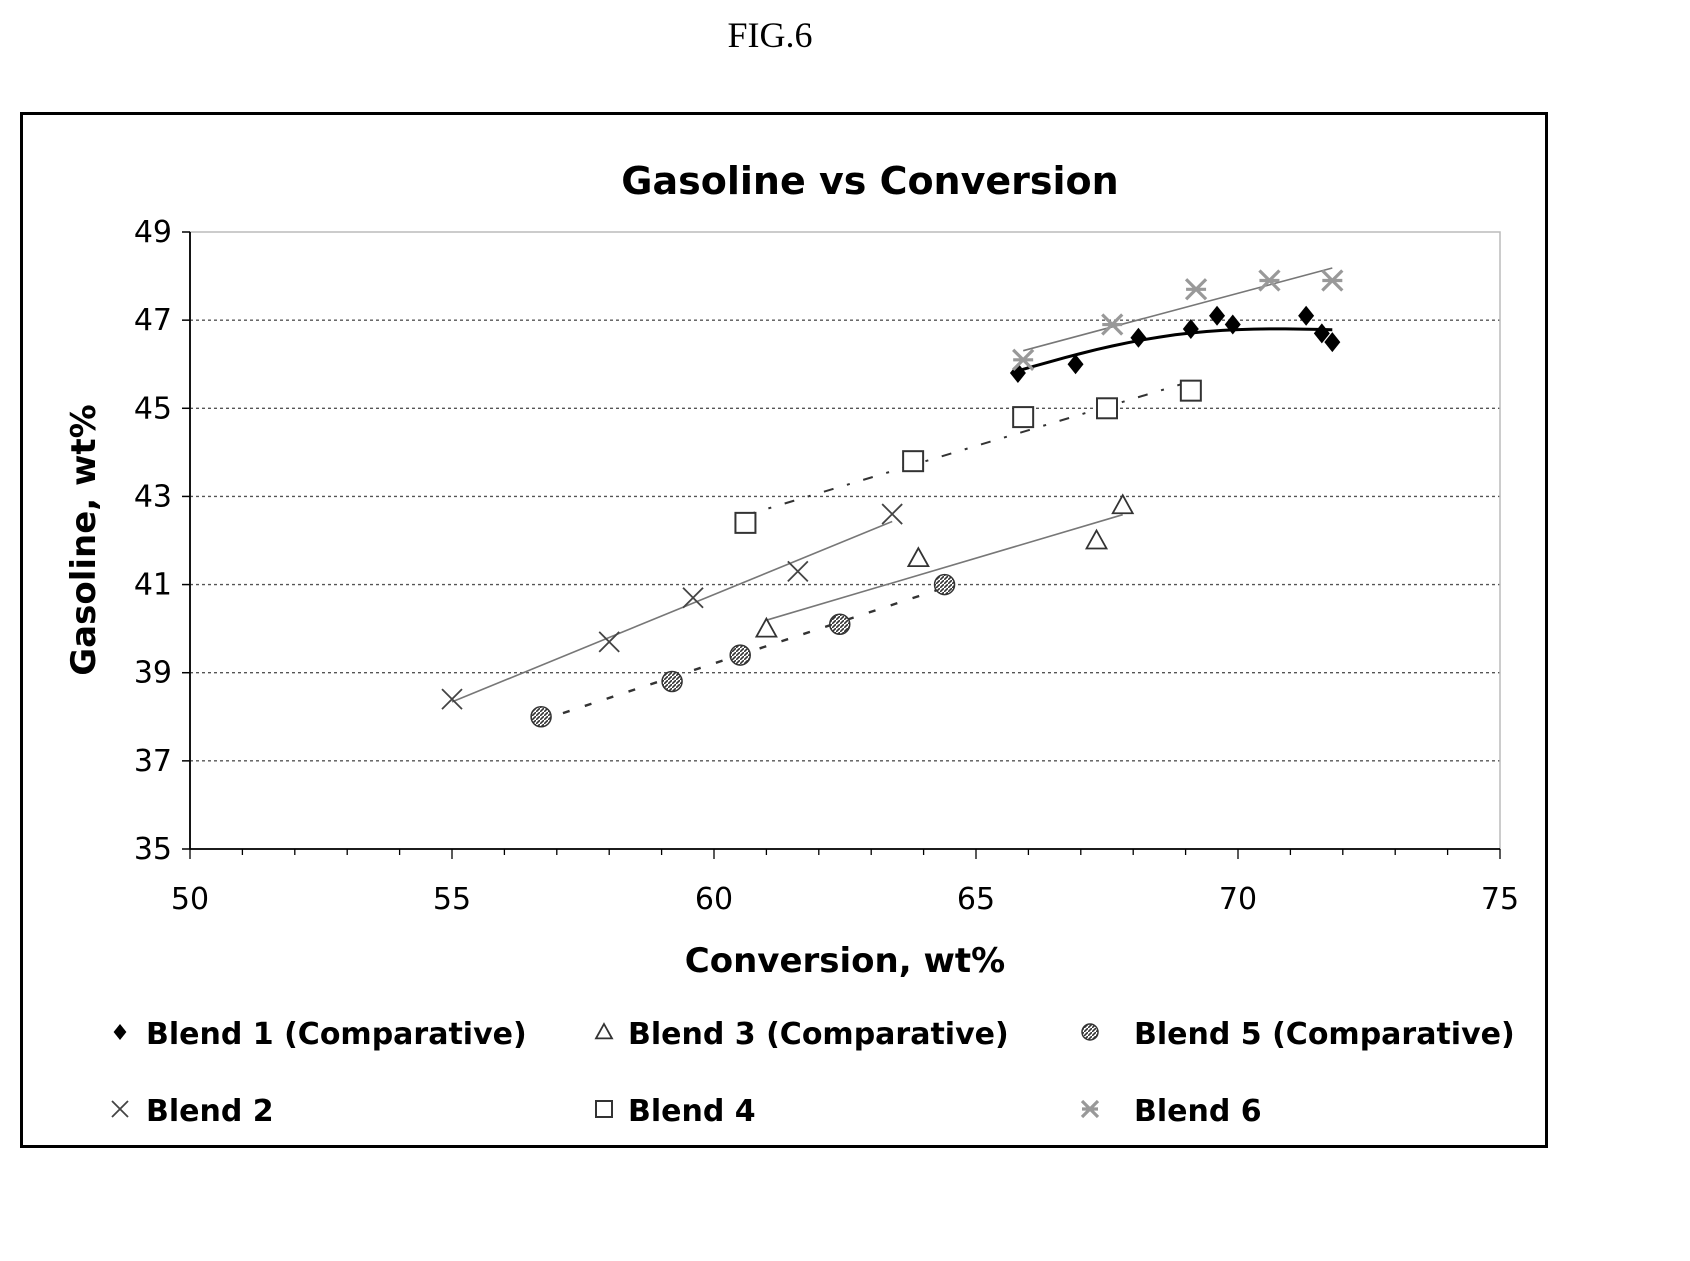  Describe the element at coordinates (1500, 899) in the screenshot. I see `x-tick-label: 75` at that location.